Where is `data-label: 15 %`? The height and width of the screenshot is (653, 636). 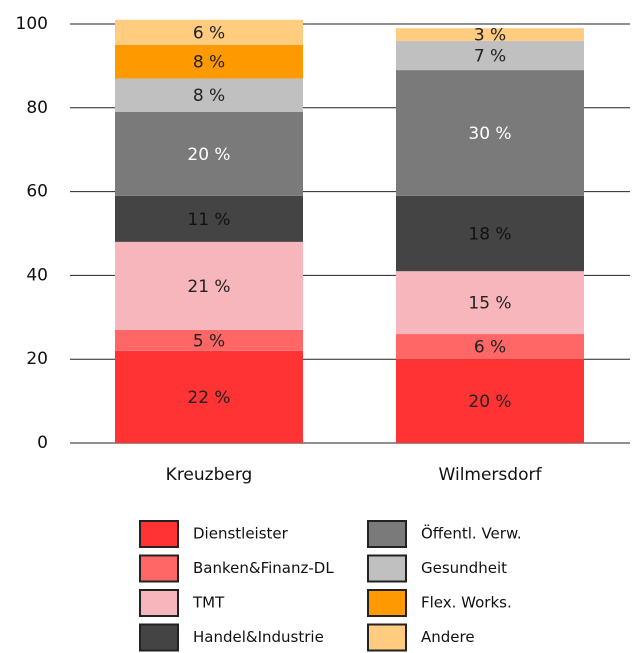
data-label: 15 % is located at coordinates (489, 304).